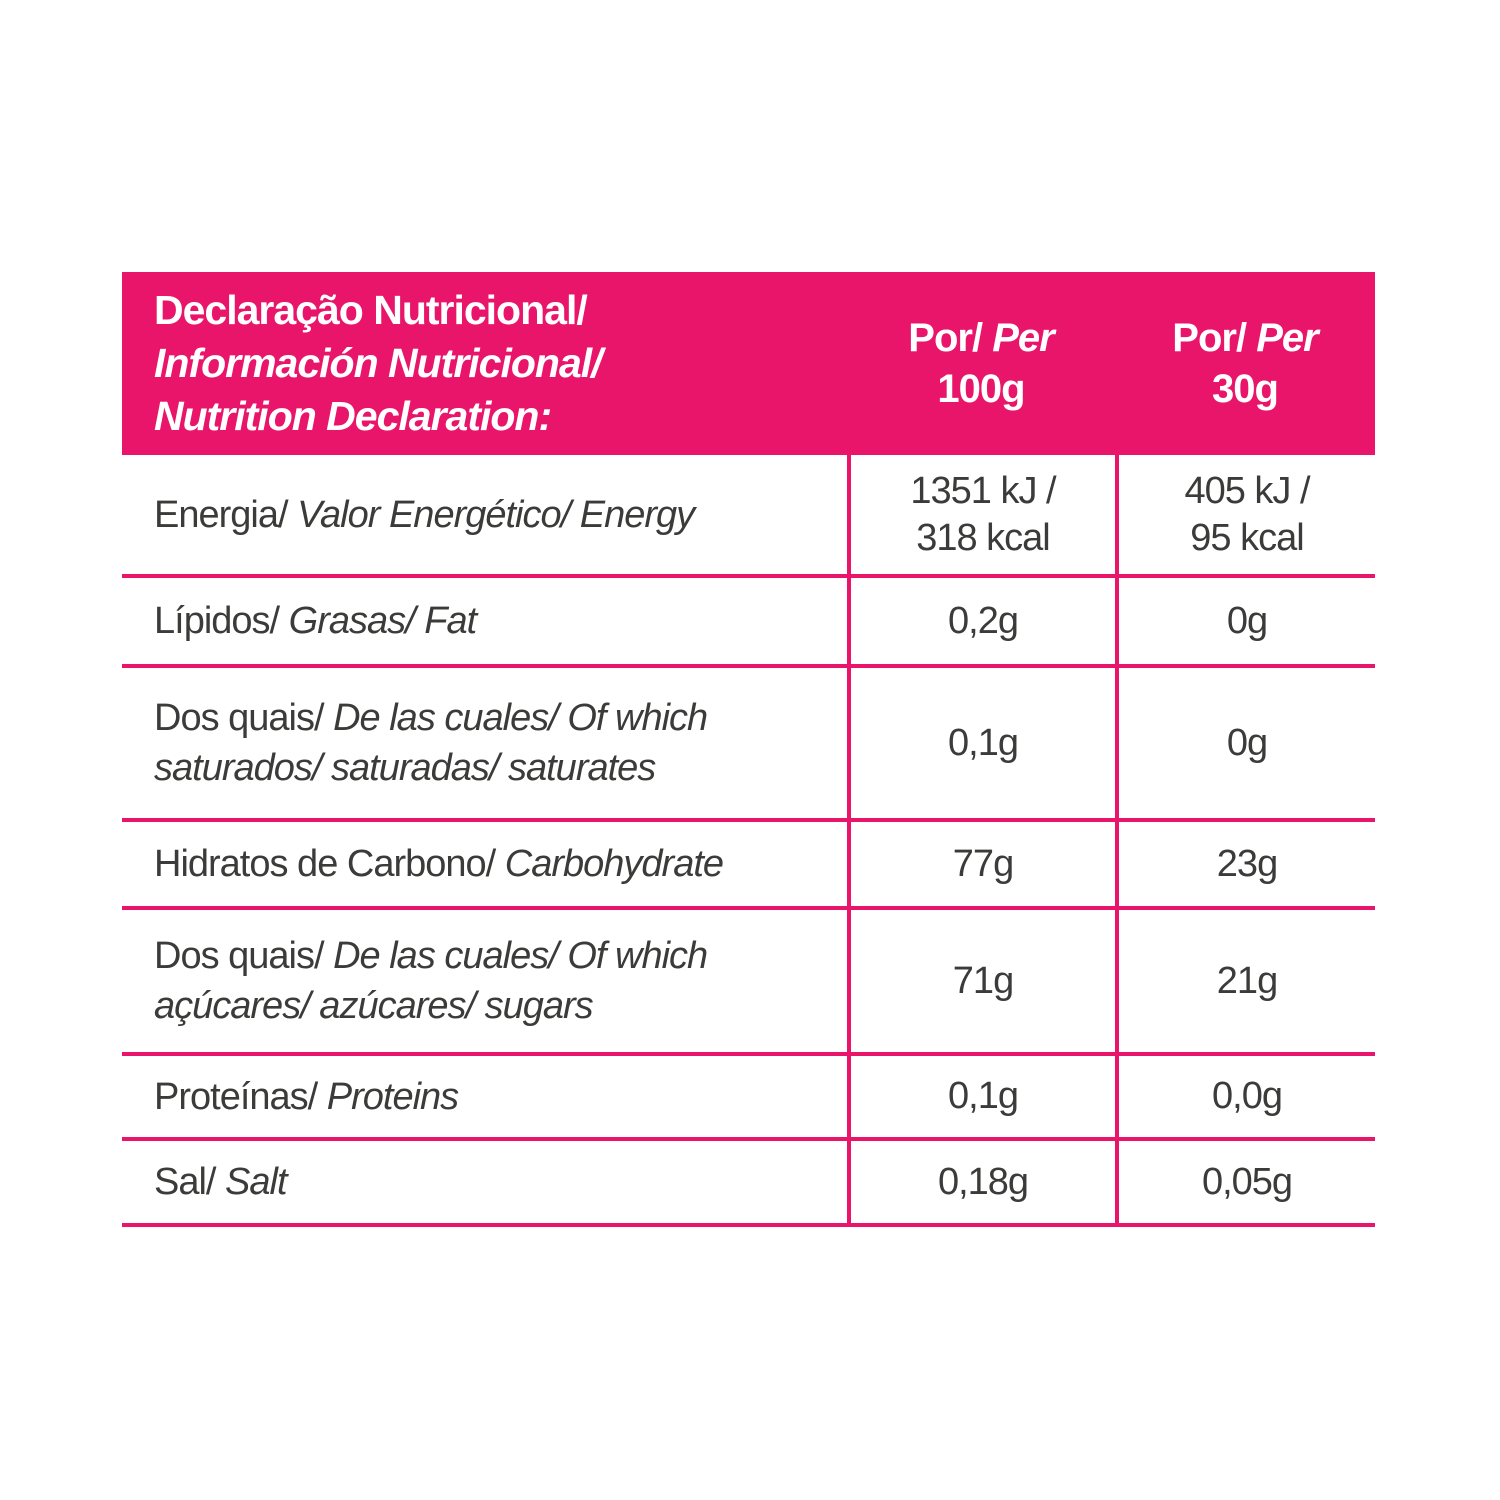 The height and width of the screenshot is (1500, 1500). What do you see at coordinates (353, 416) in the screenshot?
I see `table-title-line-en: Nutrition Declaration:` at bounding box center [353, 416].